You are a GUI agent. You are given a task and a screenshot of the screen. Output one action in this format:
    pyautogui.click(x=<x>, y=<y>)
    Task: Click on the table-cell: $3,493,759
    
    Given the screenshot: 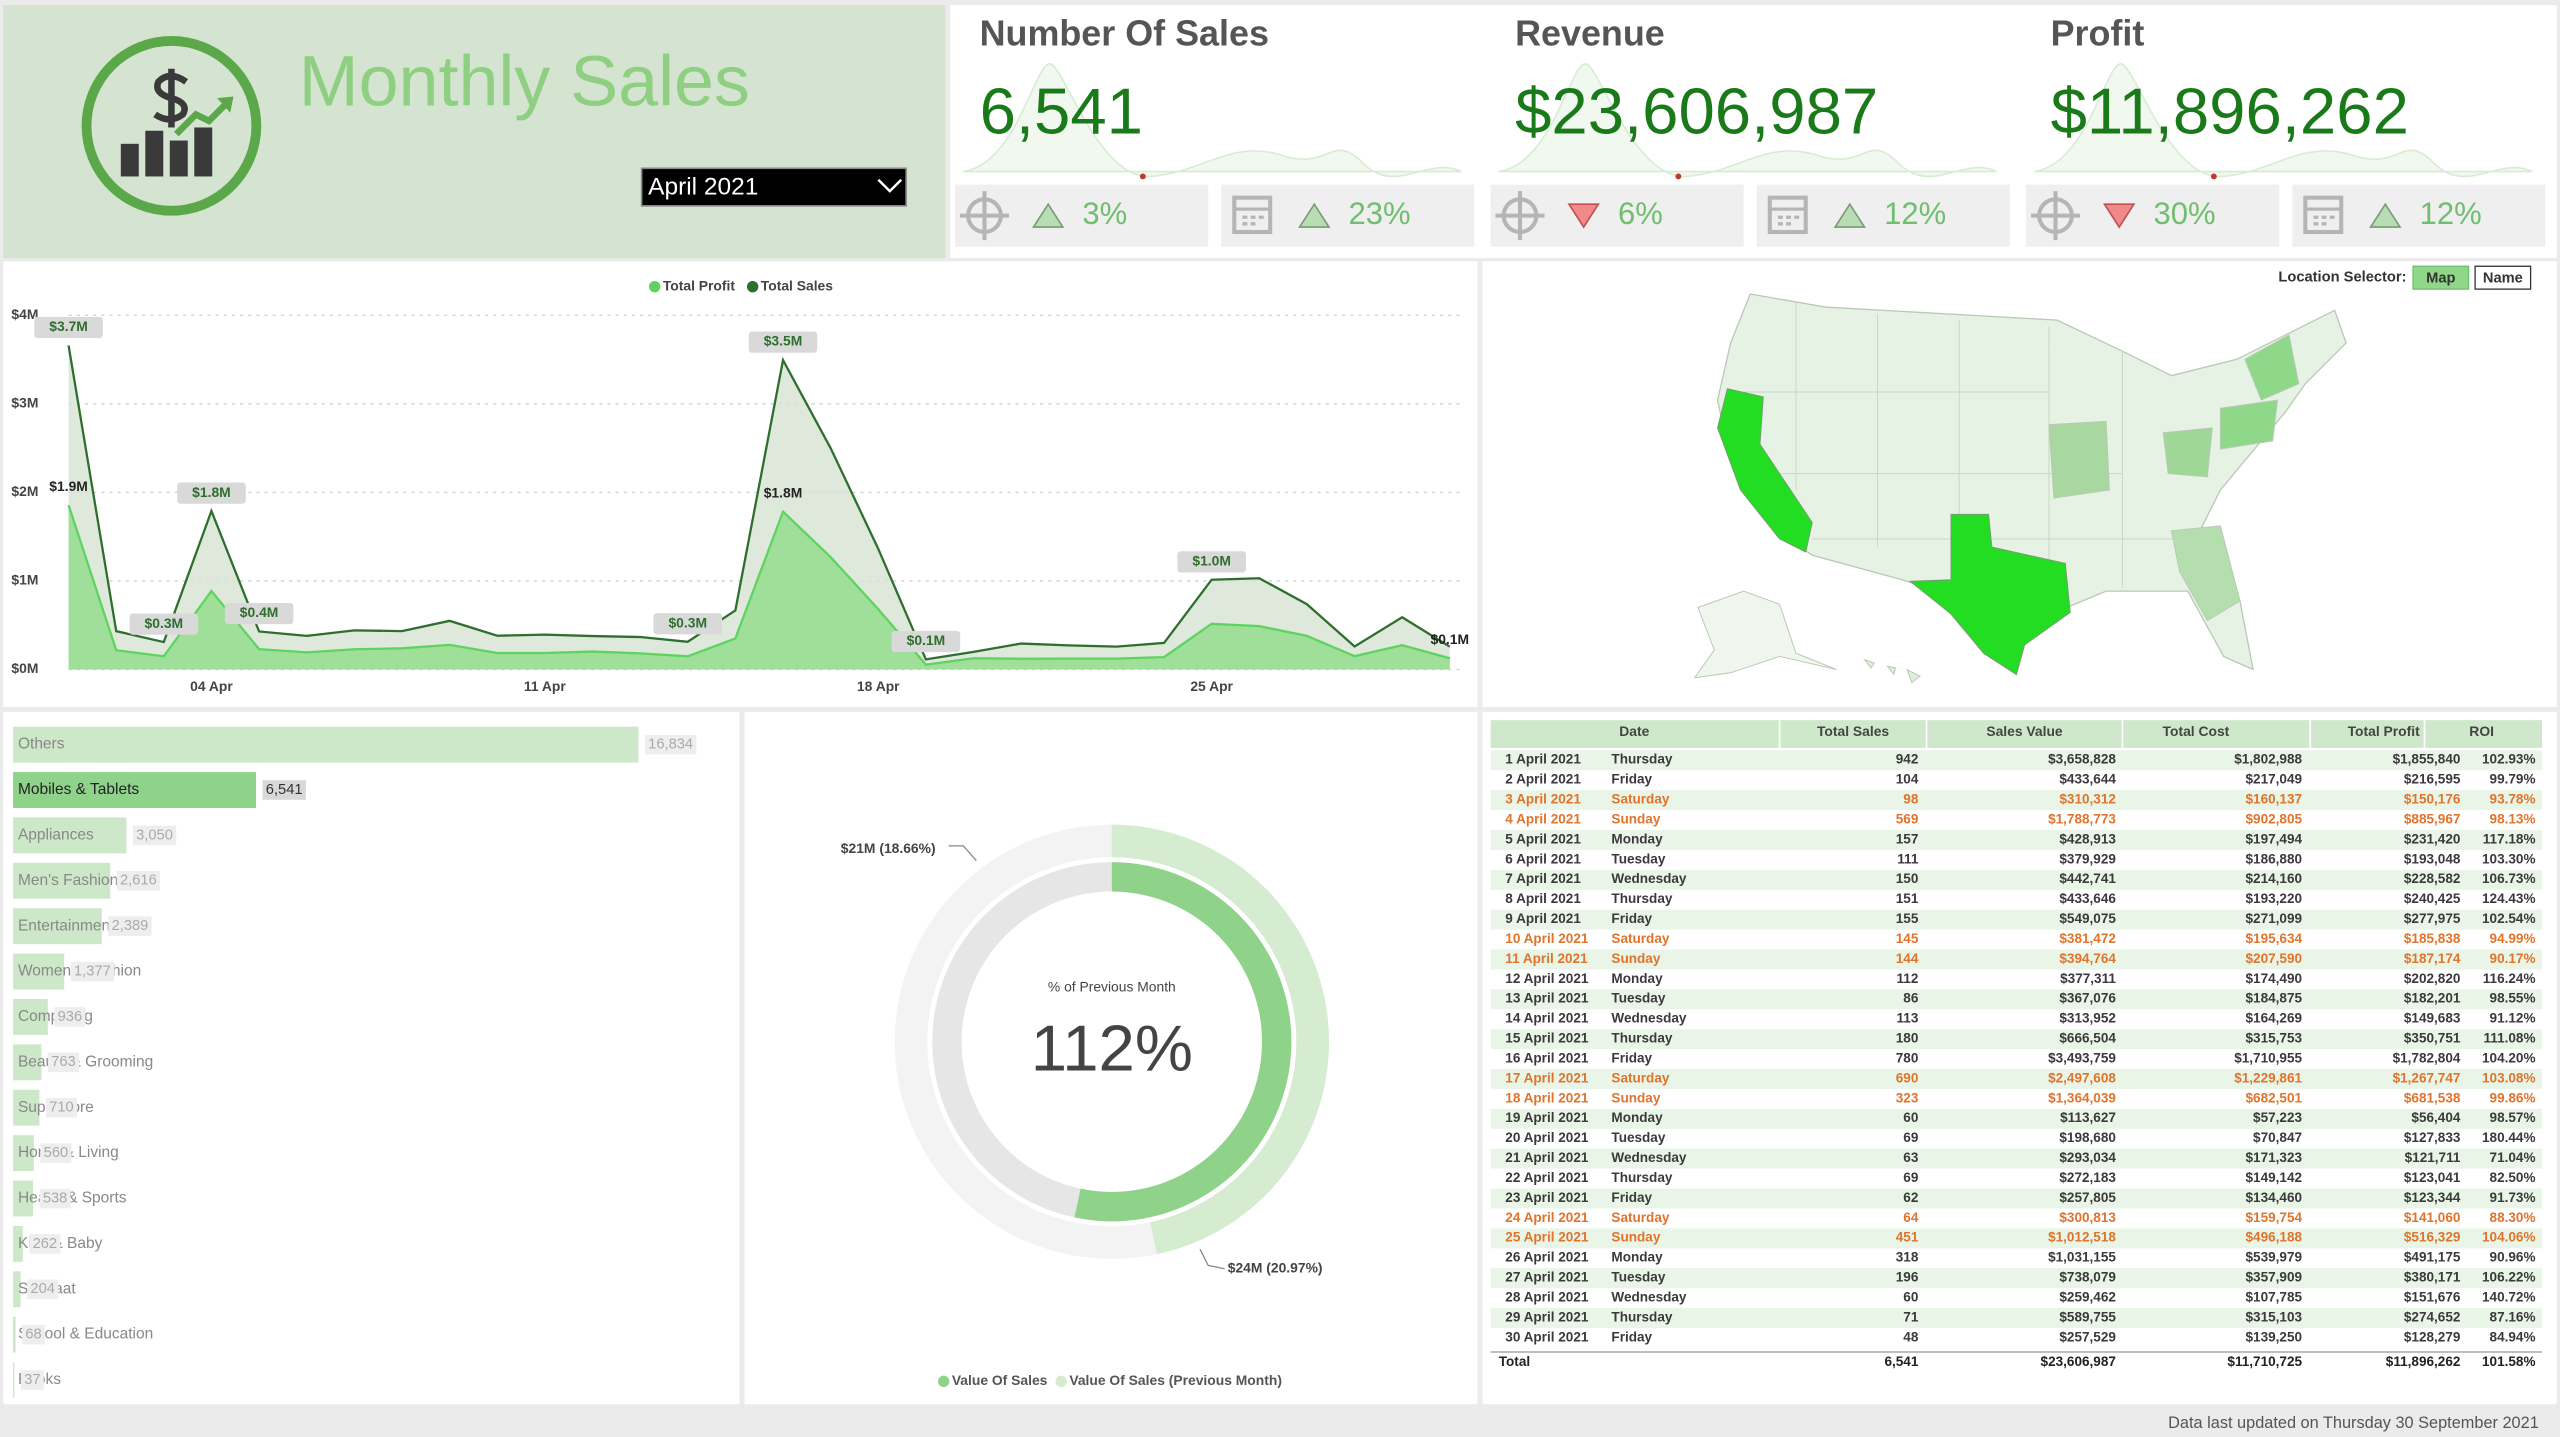 What is the action you would take?
    pyautogui.click(x=2082, y=1057)
    